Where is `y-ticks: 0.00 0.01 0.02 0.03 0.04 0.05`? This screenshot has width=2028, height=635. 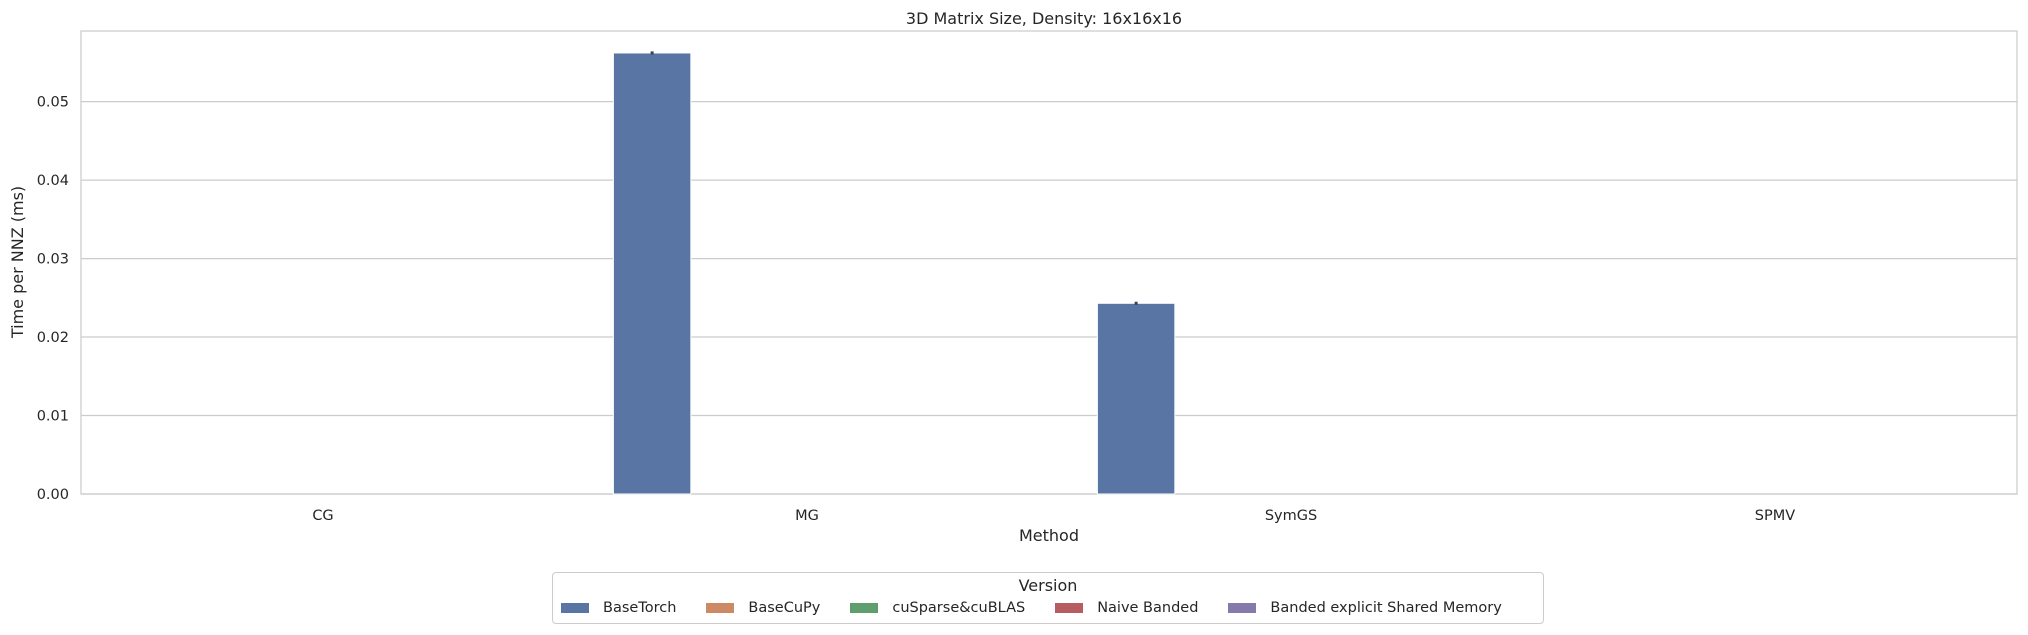 y-ticks: 0.00 0.01 0.02 0.03 0.04 0.05 is located at coordinates (53, 299).